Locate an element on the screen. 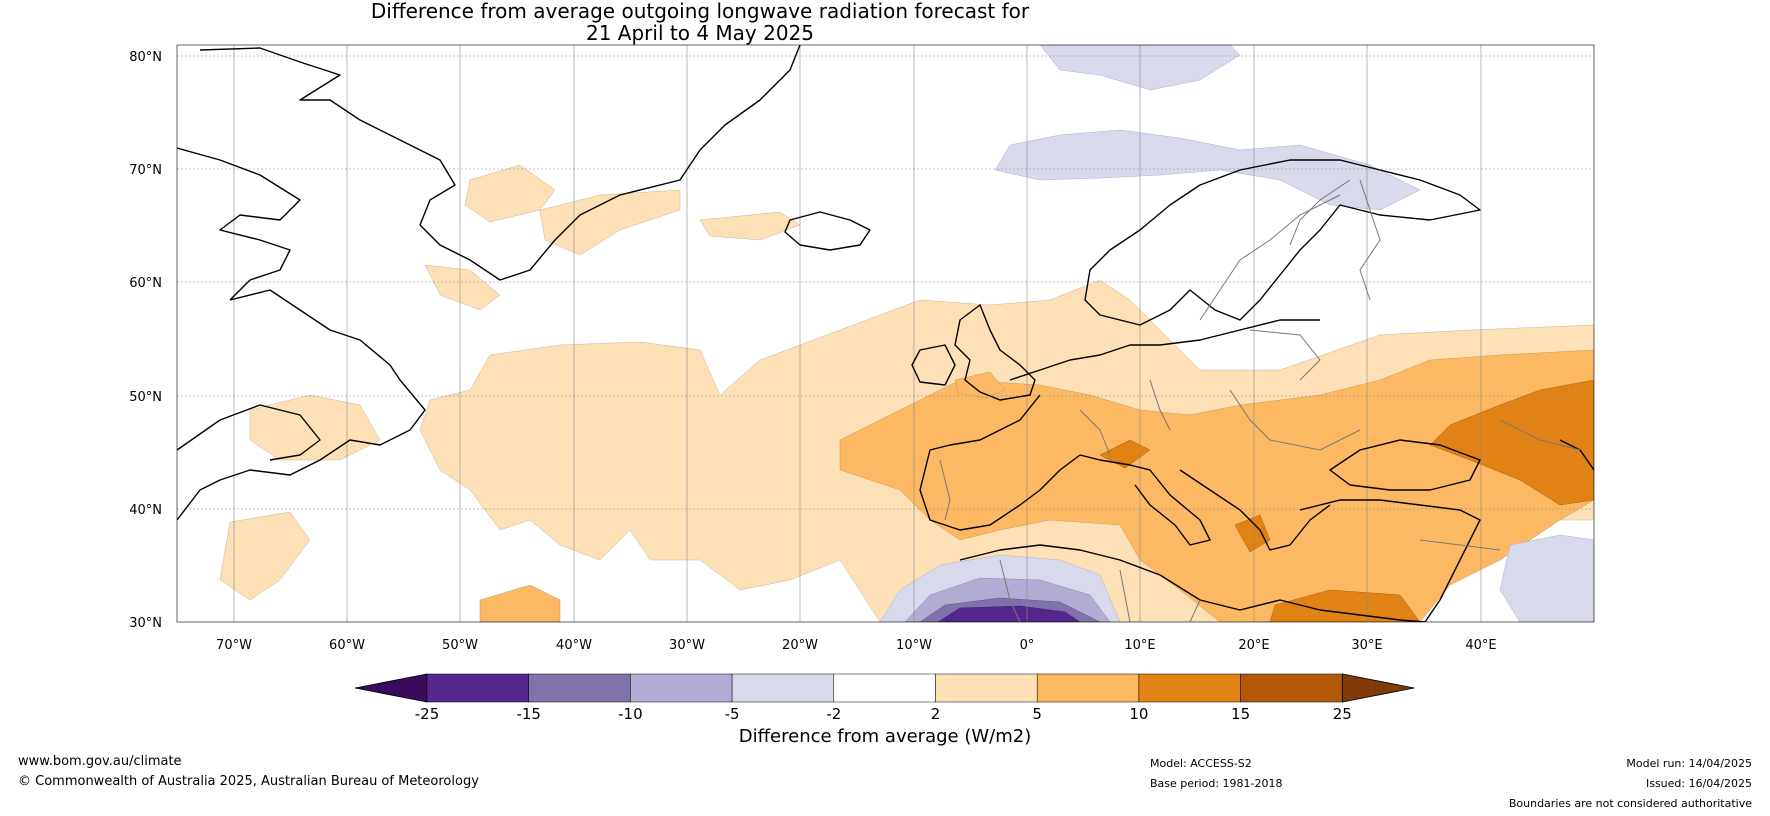  anomaly-region-russia-positive is located at coordinates (1511, 442).